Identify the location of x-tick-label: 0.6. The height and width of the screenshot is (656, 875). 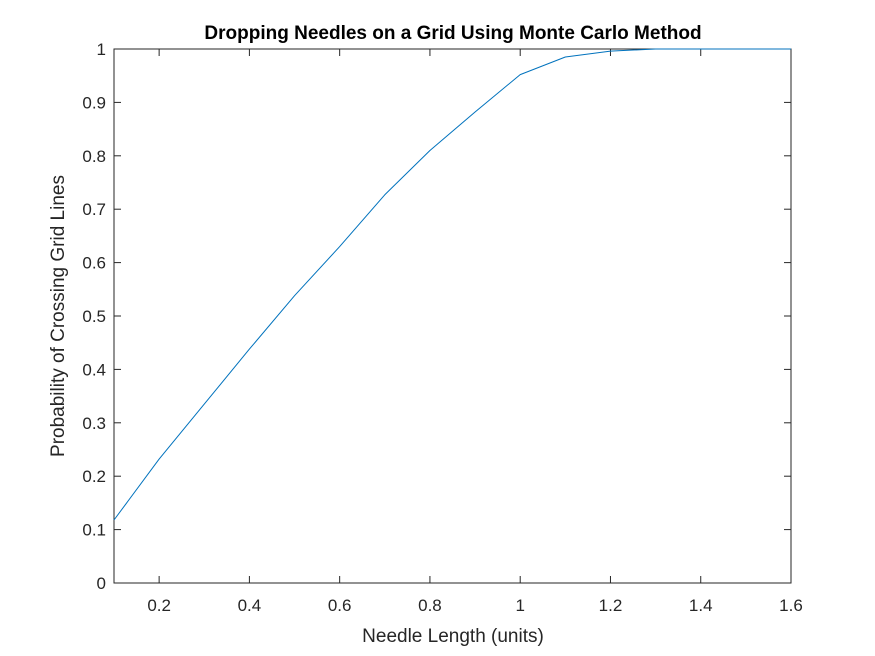
(340, 605).